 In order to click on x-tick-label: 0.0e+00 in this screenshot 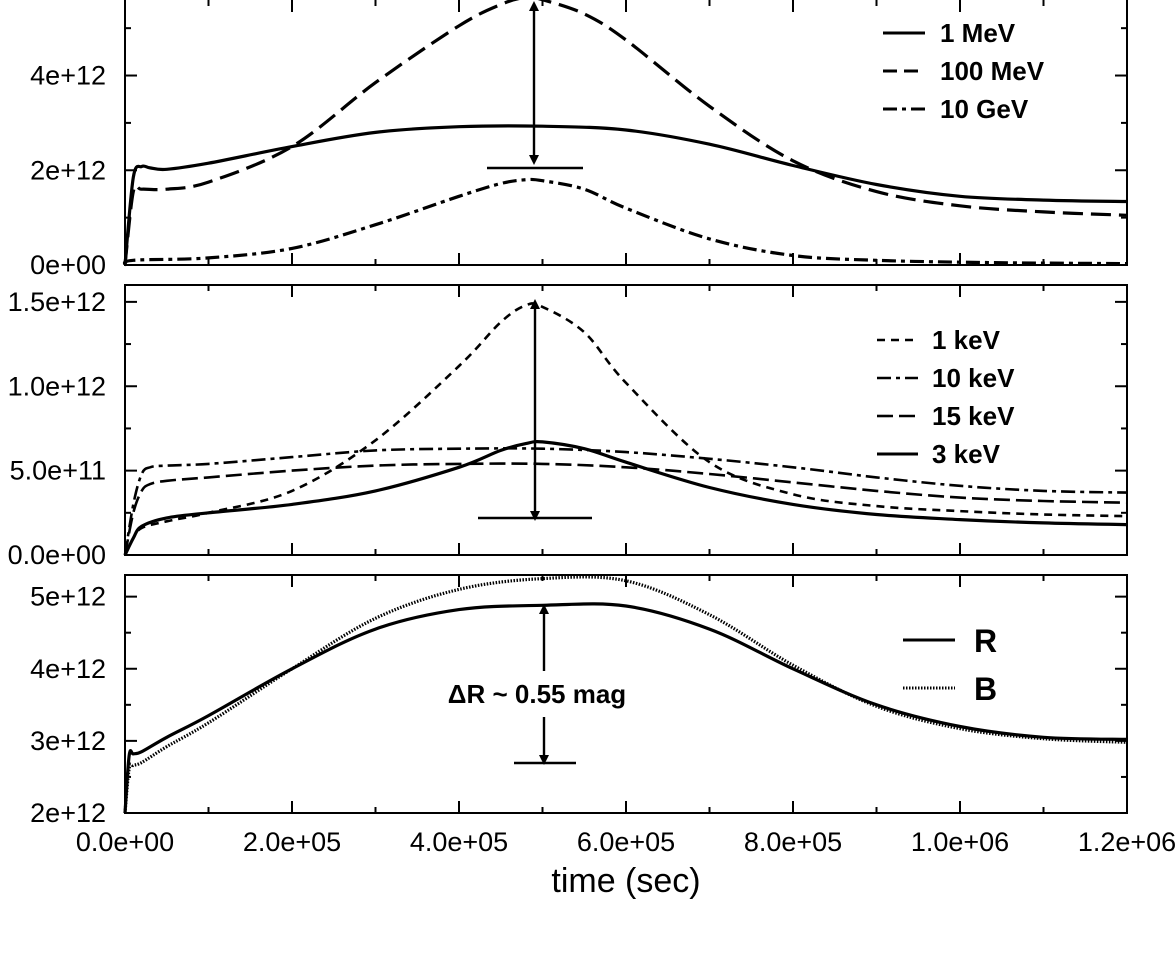, I will do `click(125, 842)`.